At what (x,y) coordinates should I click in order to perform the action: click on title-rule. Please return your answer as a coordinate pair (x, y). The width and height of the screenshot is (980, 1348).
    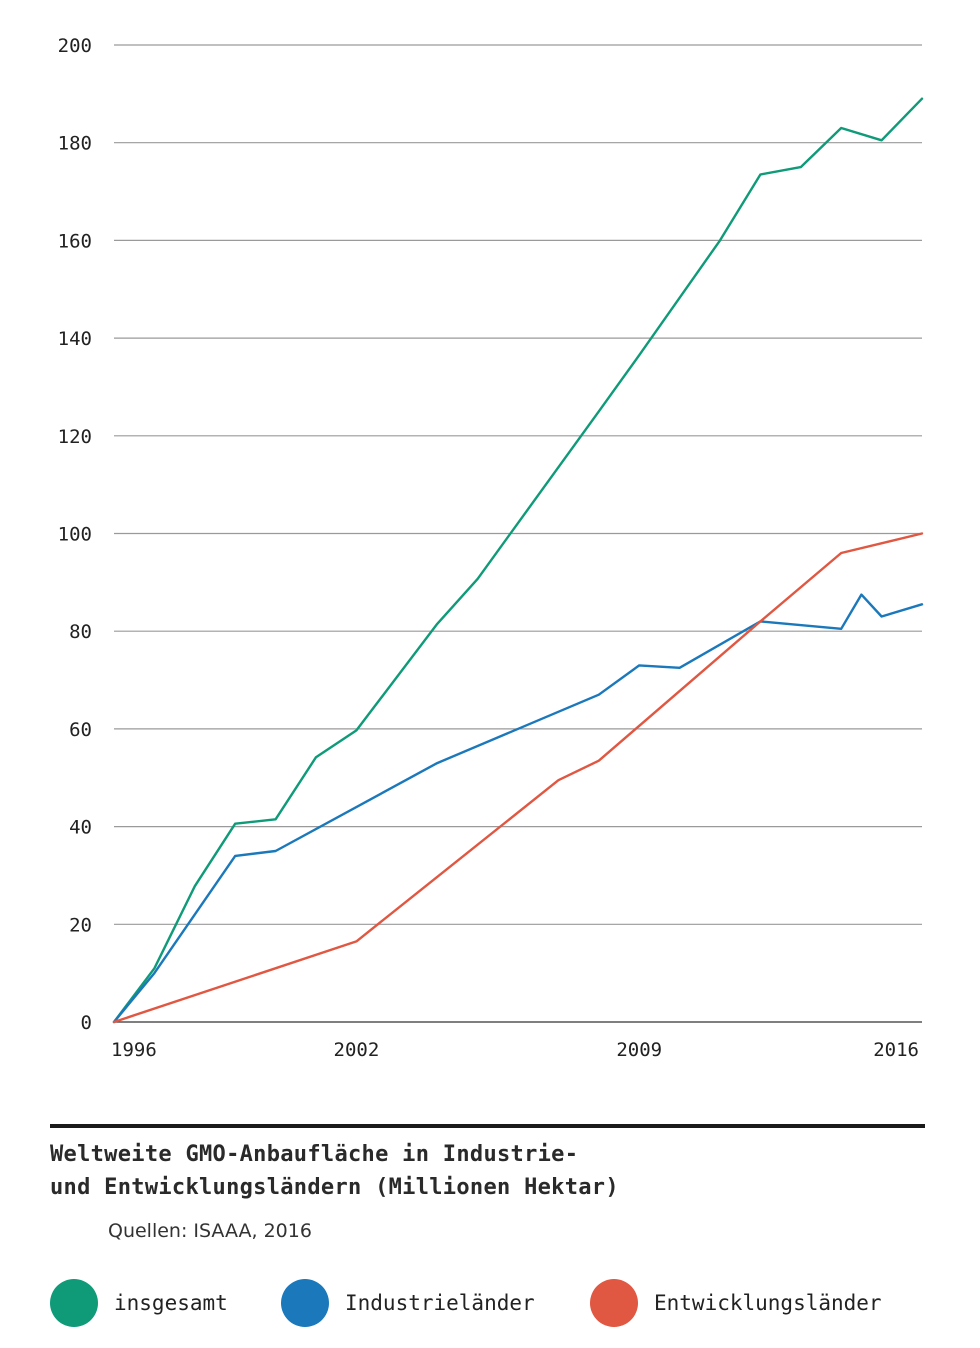
    Looking at the image, I should click on (487, 1126).